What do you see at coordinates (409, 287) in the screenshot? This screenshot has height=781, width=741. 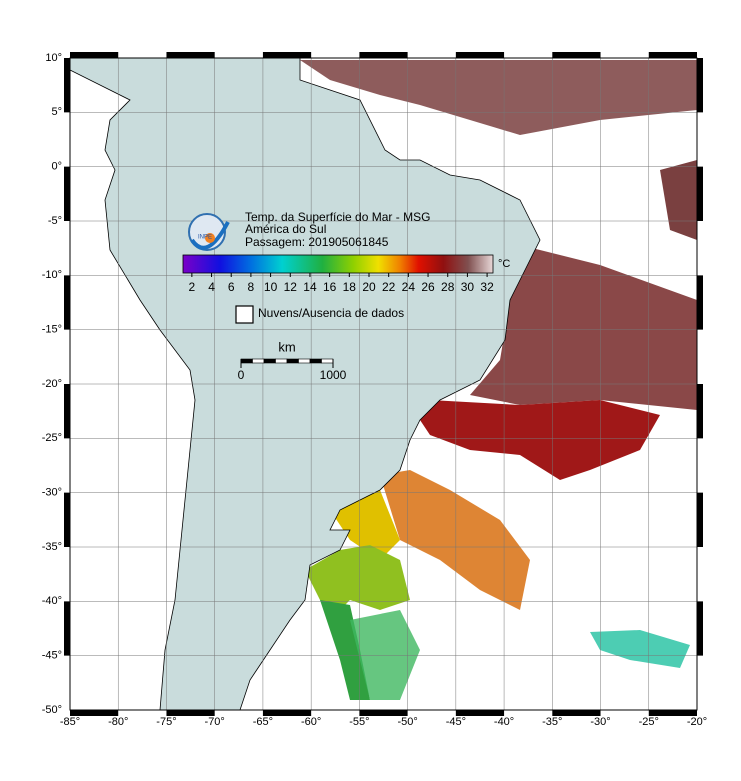 I see `colorbar-tick-label: 24` at bounding box center [409, 287].